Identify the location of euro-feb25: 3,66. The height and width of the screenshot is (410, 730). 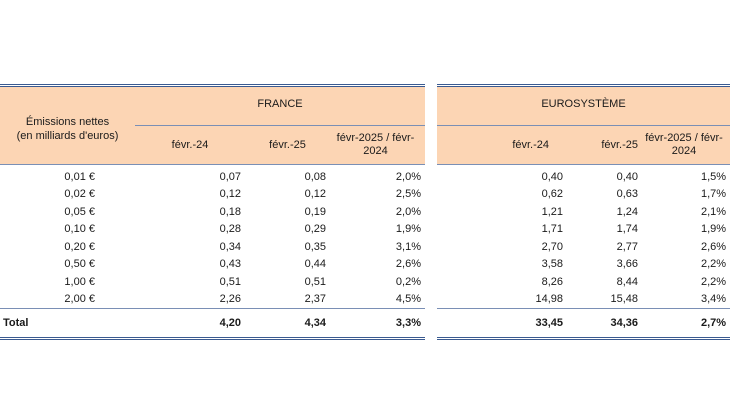
(627, 264).